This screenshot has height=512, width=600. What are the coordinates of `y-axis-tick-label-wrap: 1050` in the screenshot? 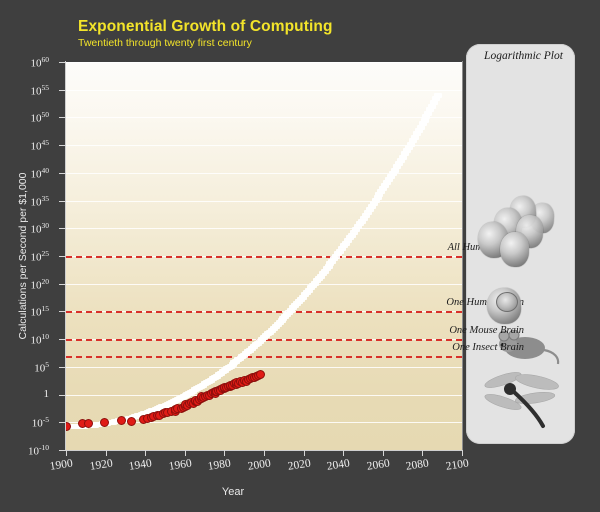 It's located at (28, 118).